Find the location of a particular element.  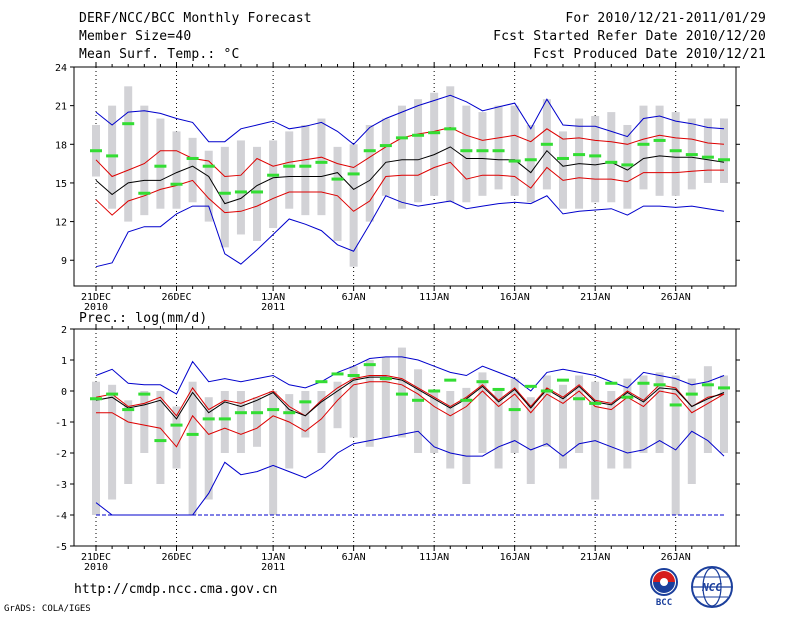

grads-credit: GrADS: COLA/IGES is located at coordinates (47, 609).